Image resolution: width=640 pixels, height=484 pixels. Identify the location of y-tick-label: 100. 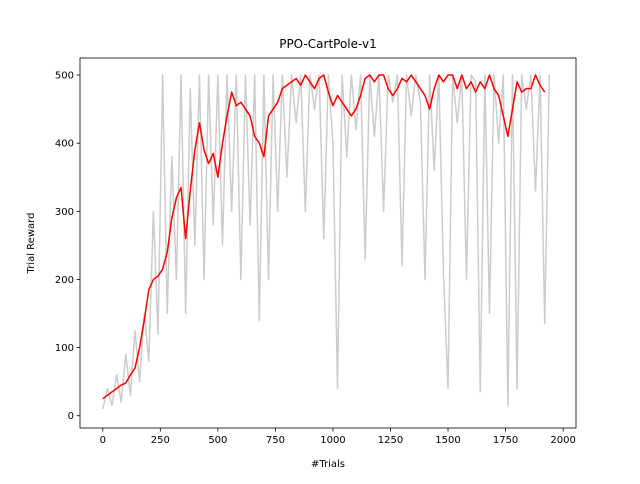
(64, 348).